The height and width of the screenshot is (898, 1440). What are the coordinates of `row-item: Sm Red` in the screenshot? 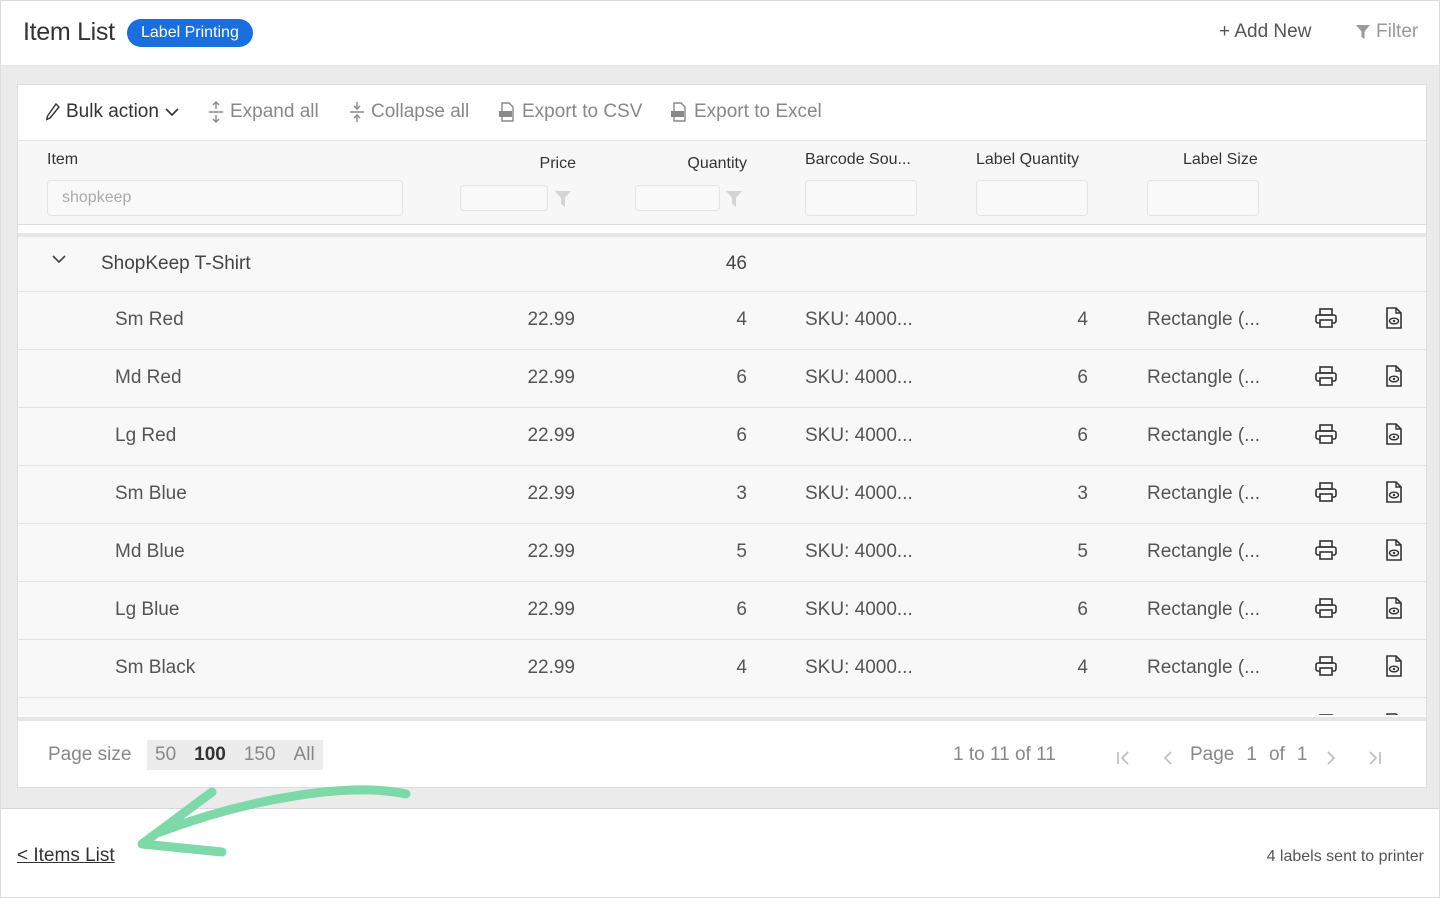 It's located at (149, 319).